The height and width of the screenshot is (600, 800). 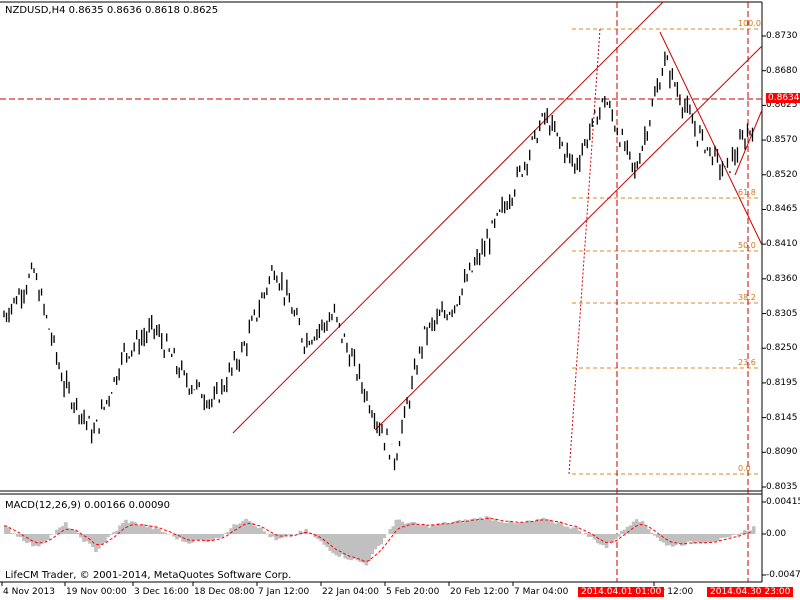 I want to click on time-tick-label: 20 Feb 12:00, so click(x=480, y=592).